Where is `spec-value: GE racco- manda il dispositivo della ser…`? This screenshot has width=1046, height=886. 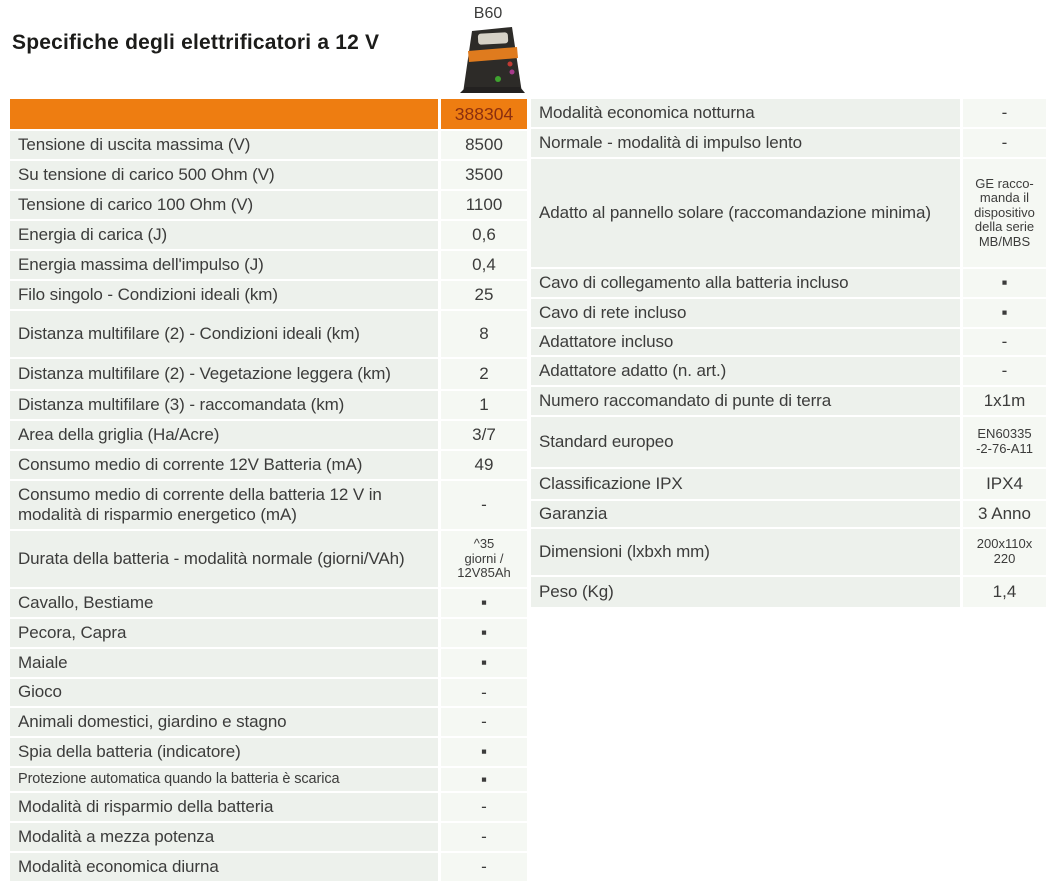
spec-value: GE racco- manda il dispositivo della ser… is located at coordinates (1004, 213).